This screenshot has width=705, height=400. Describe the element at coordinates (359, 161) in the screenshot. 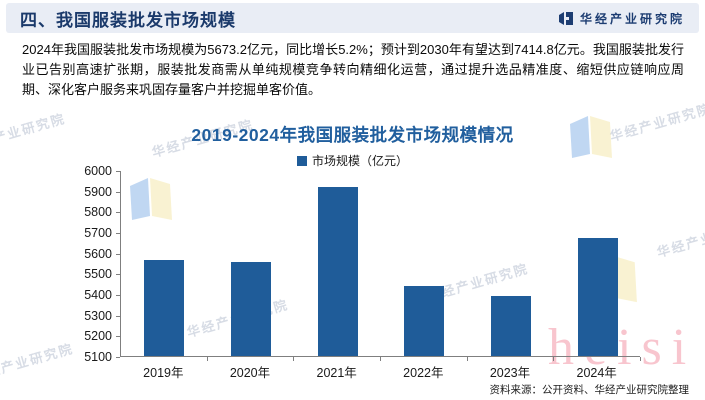

I see `legend-label: 市场规模（亿元）` at that location.